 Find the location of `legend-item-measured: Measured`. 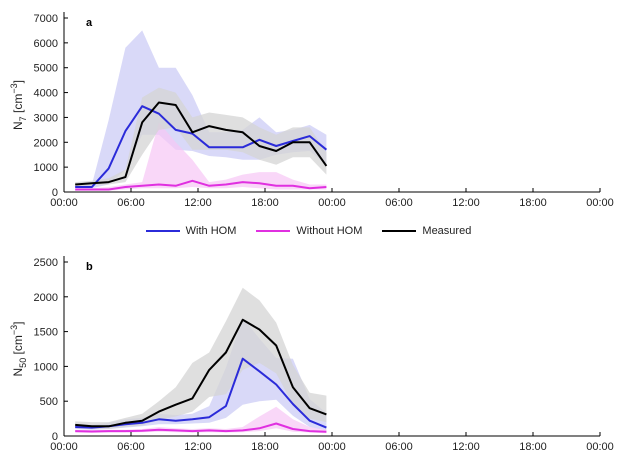

legend-item-measured: Measured is located at coordinates (426, 231).